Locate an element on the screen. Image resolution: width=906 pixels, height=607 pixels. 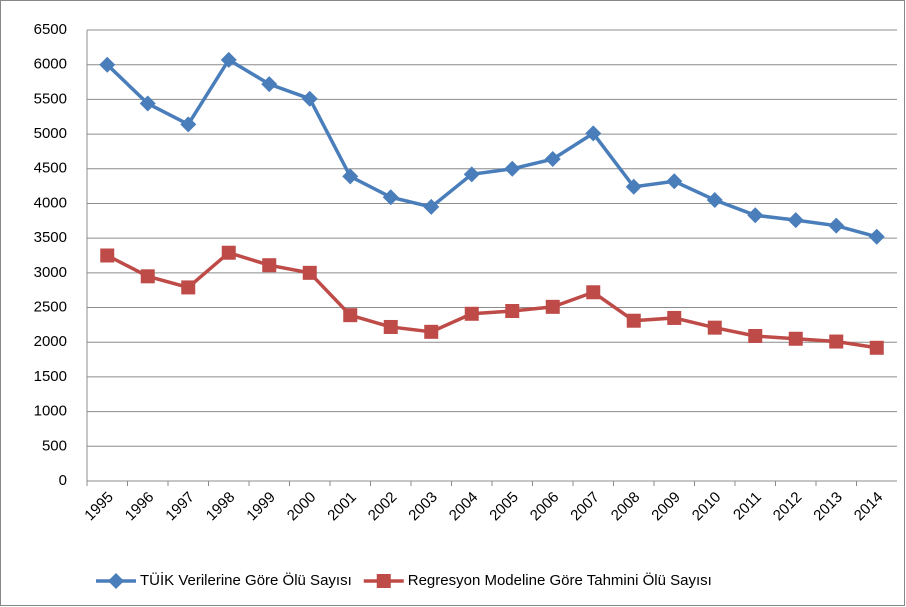
y-tick-label: 5500 is located at coordinates (50, 98).